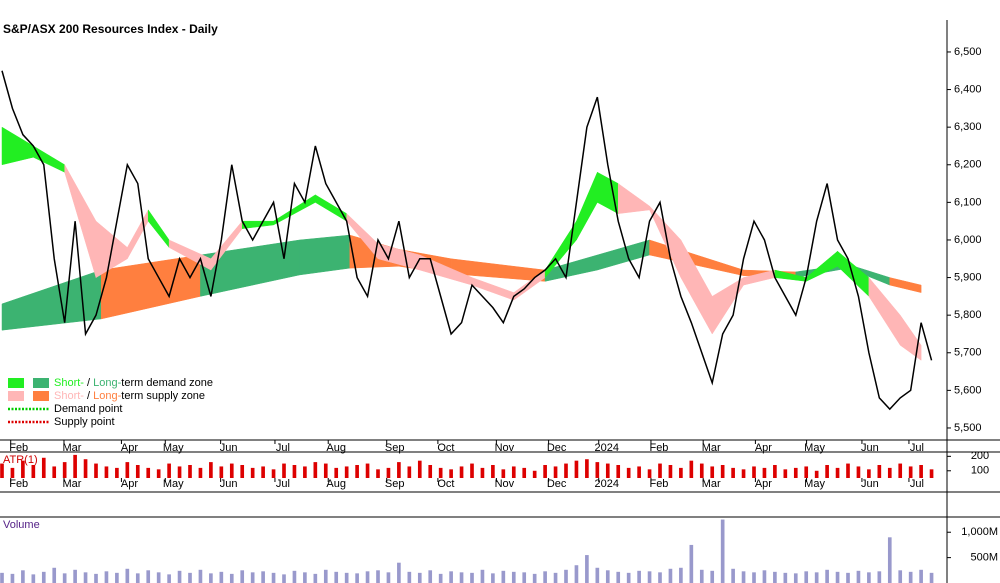 The image size is (1000, 583). I want to click on long-term-zone, so click(905, 285).